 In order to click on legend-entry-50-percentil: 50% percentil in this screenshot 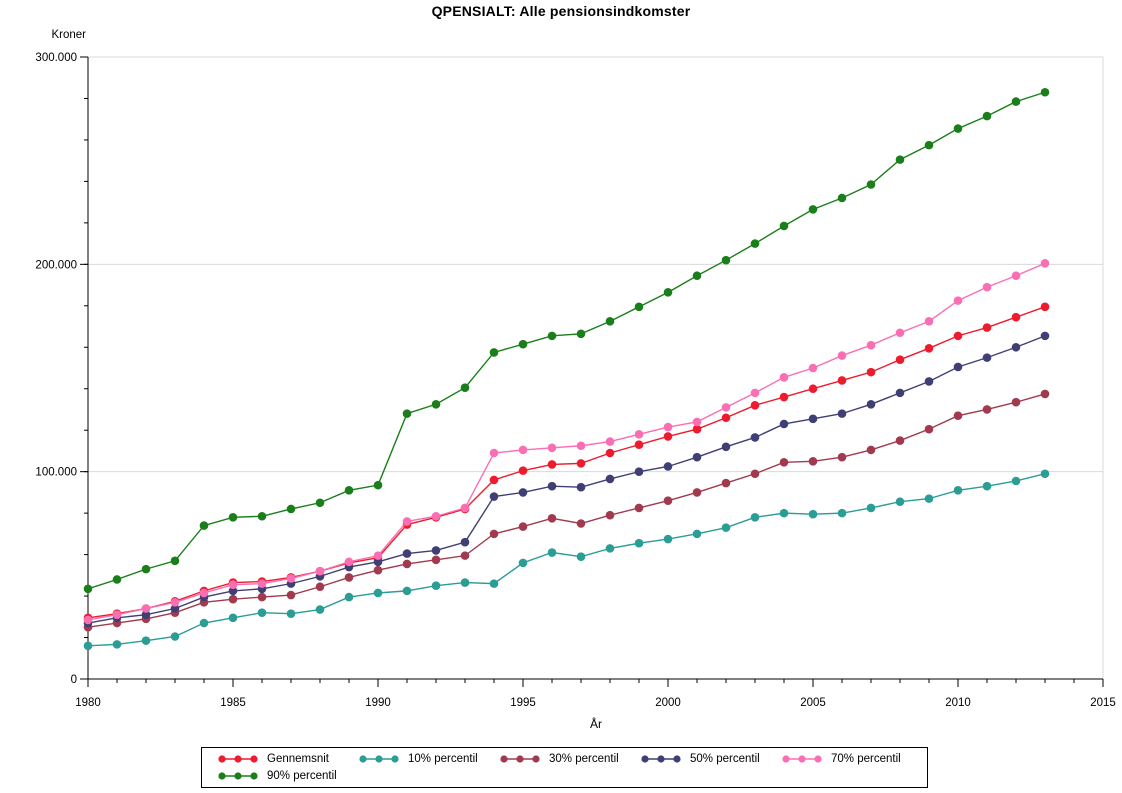, I will do `click(709, 759)`.